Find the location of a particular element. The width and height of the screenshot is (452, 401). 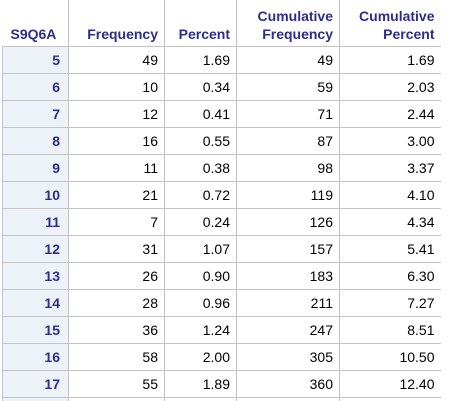

cell-percent: 2.00 is located at coordinates (200, 357).